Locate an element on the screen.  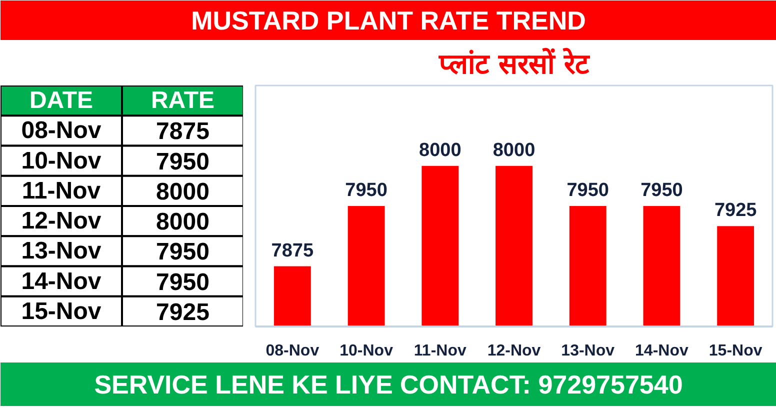
x-tick-label: 13-Nov is located at coordinates (588, 351).